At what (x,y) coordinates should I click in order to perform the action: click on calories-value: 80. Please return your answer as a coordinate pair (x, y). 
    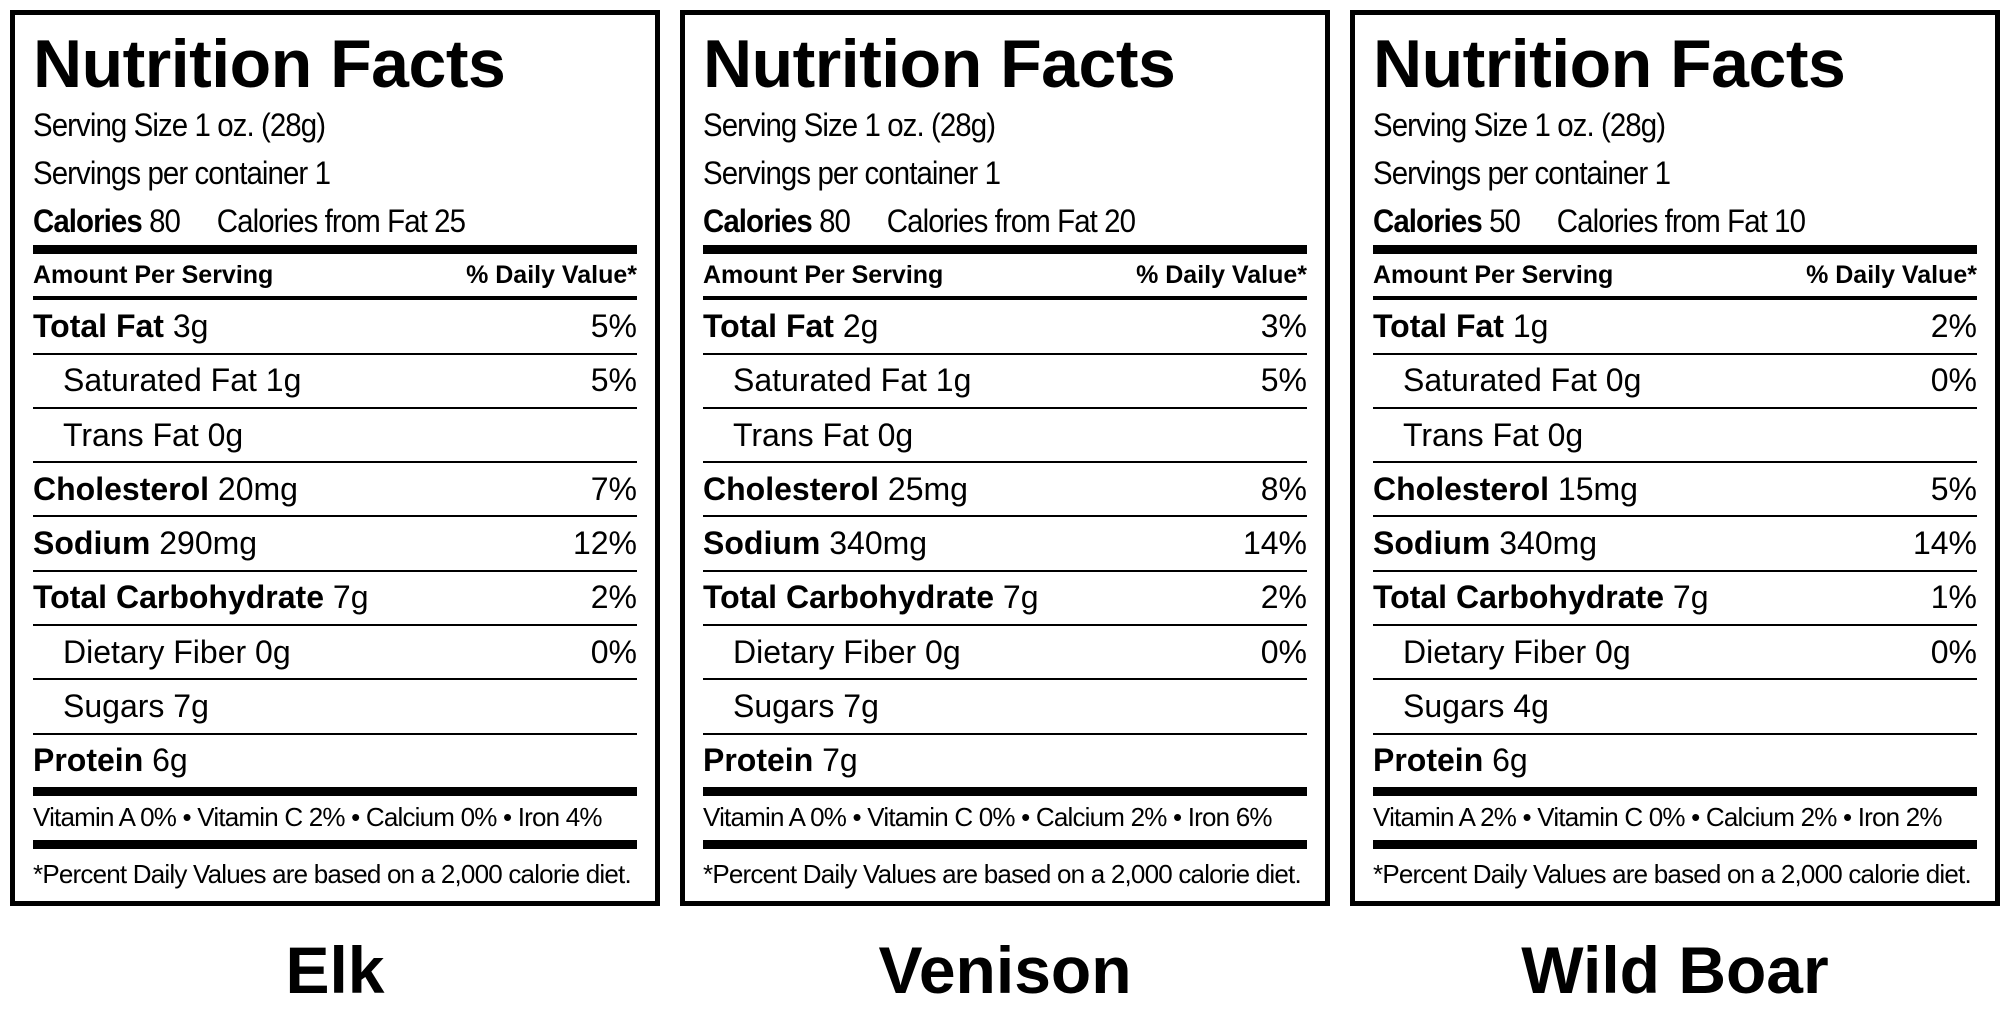
    Looking at the image, I should click on (835, 221).